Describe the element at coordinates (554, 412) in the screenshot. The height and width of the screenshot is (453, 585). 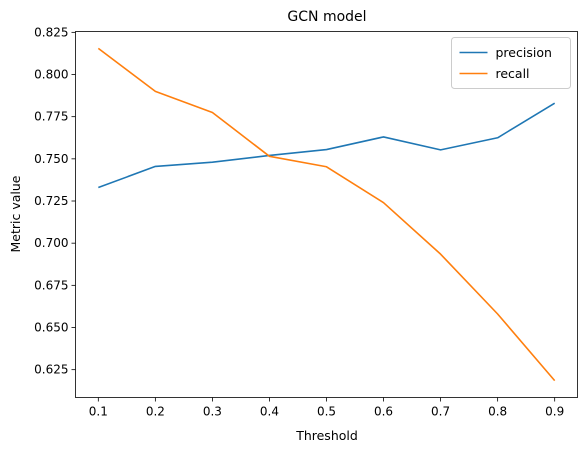
I see `x-tick-label: 0.9` at that location.